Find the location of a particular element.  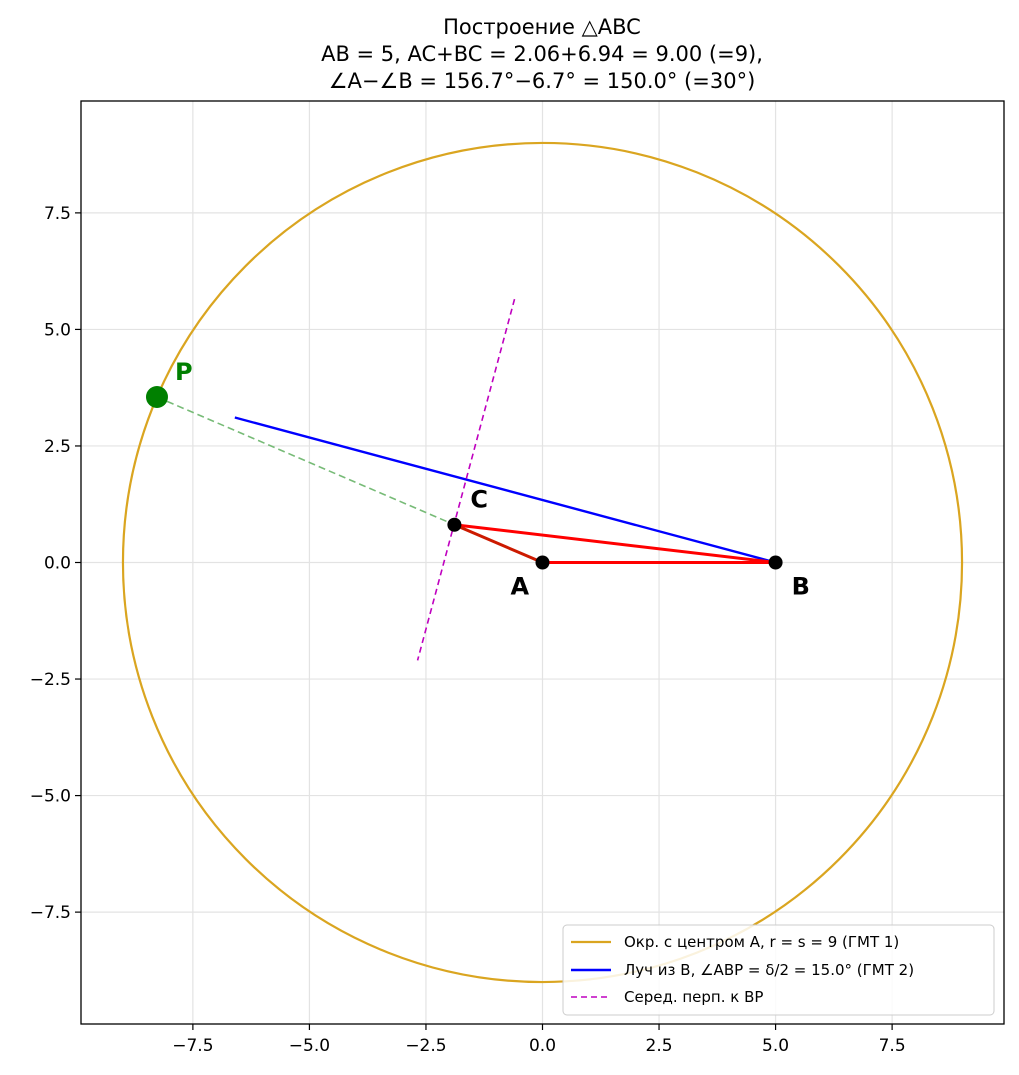

x-tick-label: 5.0 is located at coordinates (775, 1046).